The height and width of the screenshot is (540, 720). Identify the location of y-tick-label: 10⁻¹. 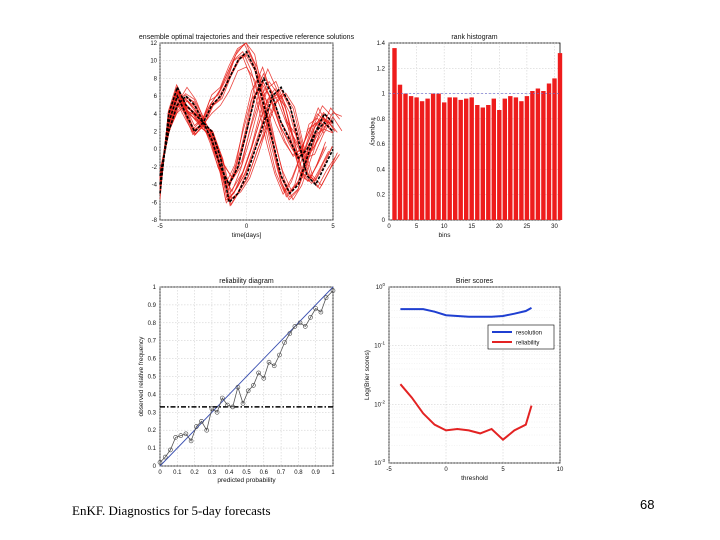
(379, 345).